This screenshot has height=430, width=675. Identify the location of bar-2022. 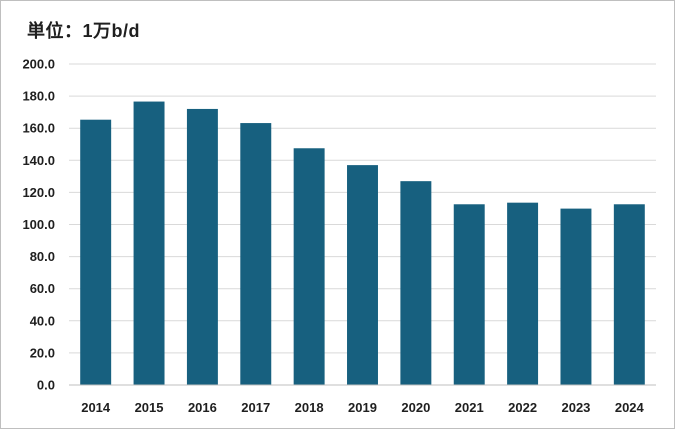
(523, 293).